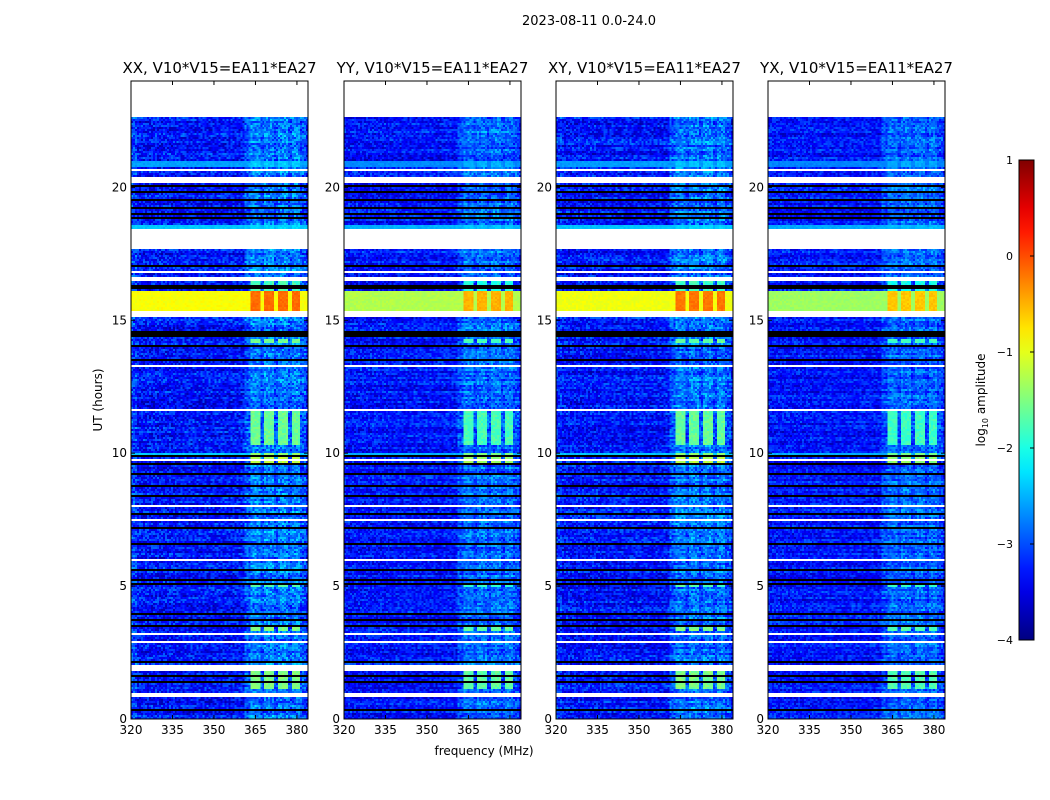 Image resolution: width=1050 pixels, height=800 pixels. I want to click on colorbar-tick-label: 0, so click(1009, 256).